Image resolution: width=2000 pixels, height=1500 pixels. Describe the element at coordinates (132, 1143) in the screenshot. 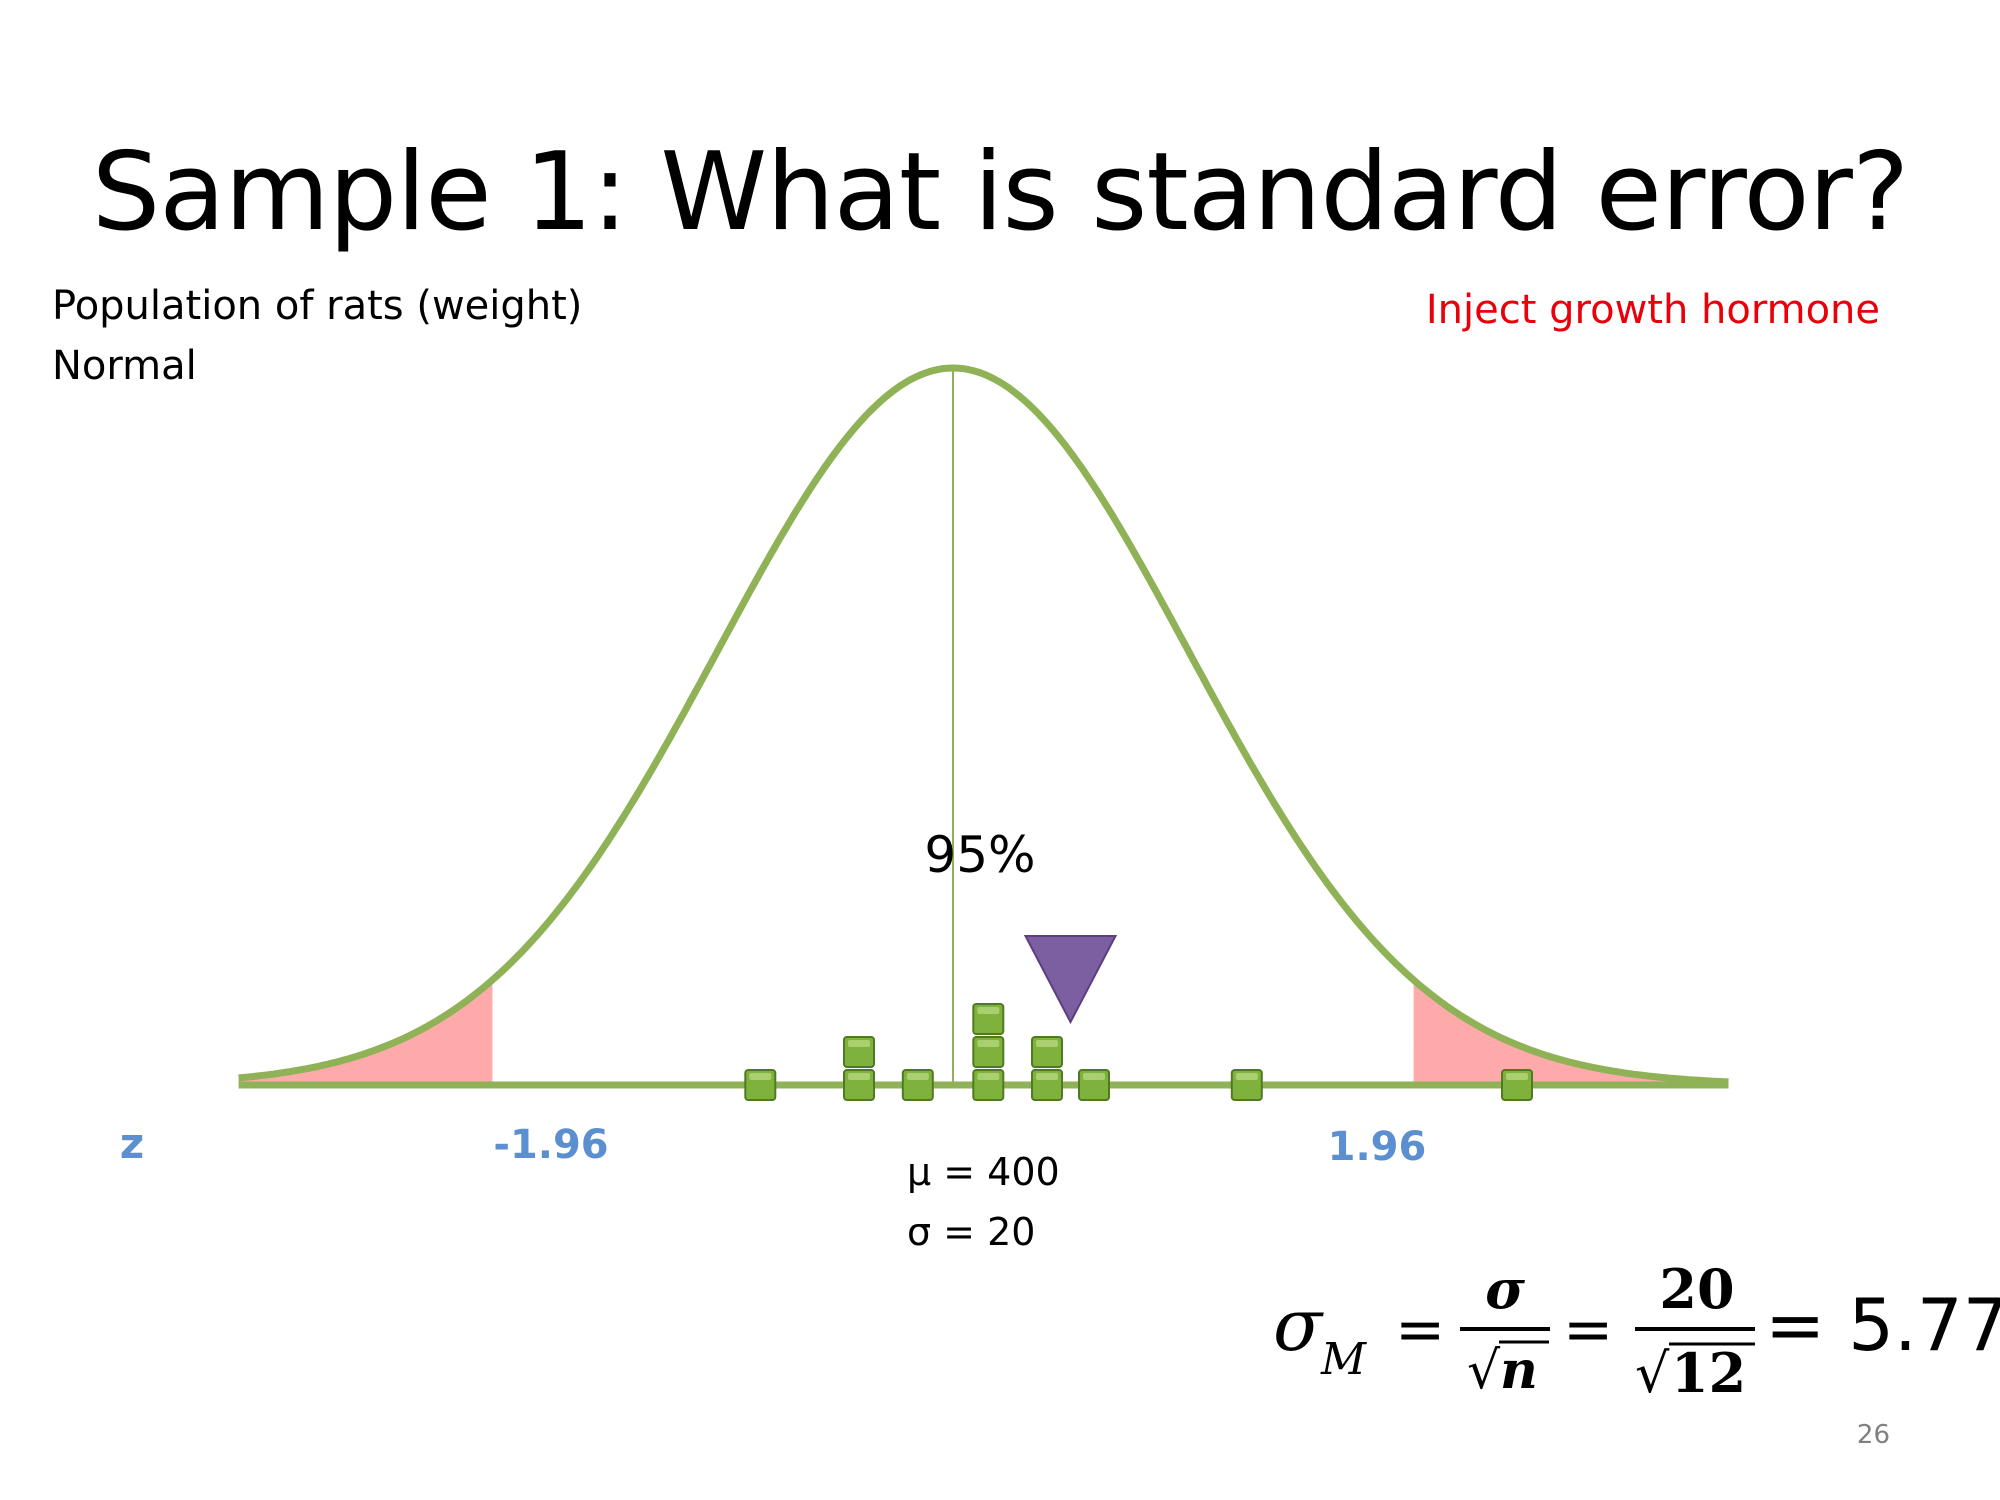

I see `z-axis-label: z` at that location.